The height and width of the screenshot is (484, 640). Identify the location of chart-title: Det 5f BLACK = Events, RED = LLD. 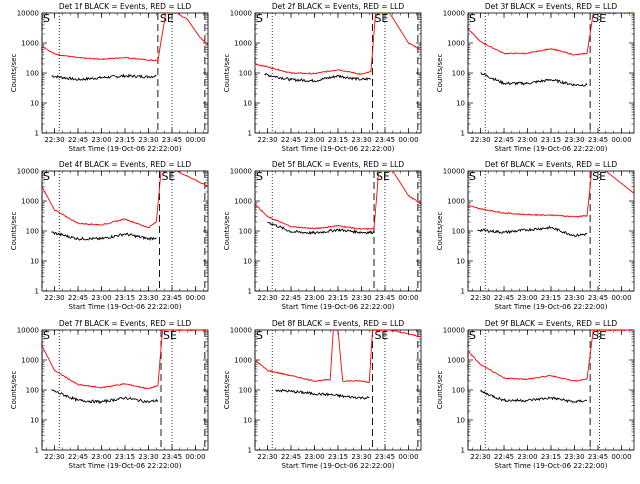
(338, 164).